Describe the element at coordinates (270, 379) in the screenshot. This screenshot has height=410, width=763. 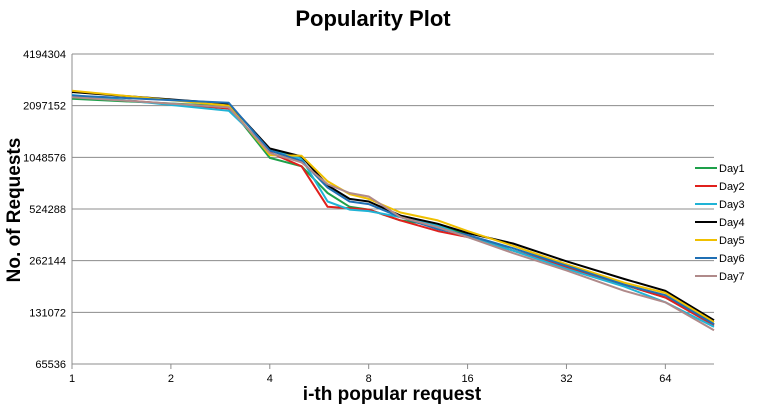
I see `x-tick-label: 4` at that location.